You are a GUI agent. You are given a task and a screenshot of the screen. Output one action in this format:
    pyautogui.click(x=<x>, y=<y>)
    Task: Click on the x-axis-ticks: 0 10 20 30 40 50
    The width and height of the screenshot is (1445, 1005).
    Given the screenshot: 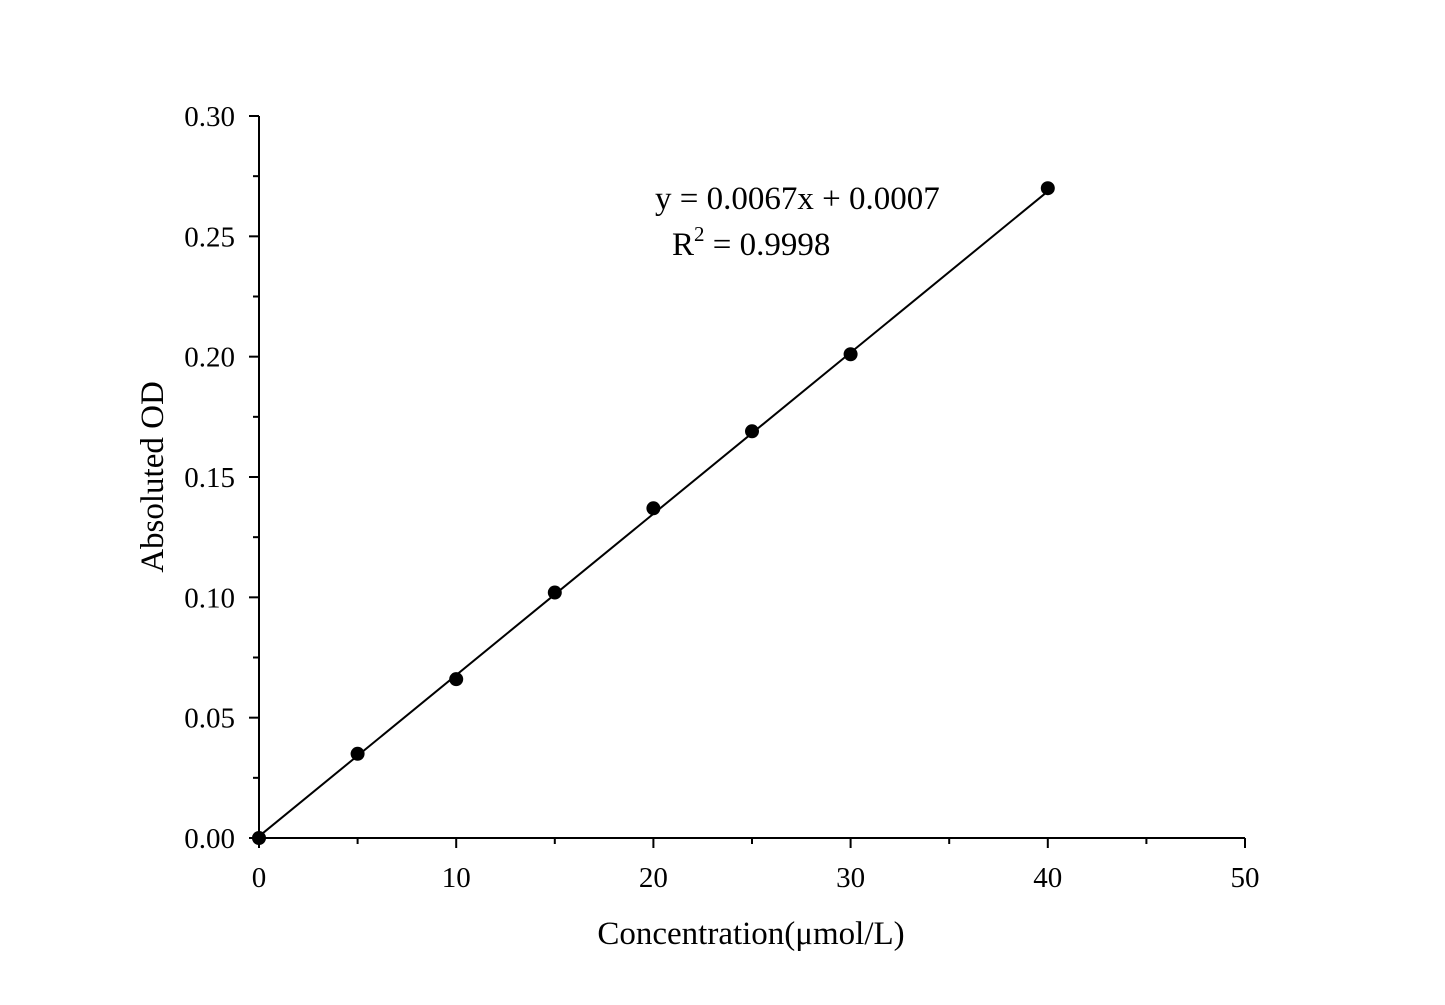 What is the action you would take?
    pyautogui.click(x=756, y=866)
    